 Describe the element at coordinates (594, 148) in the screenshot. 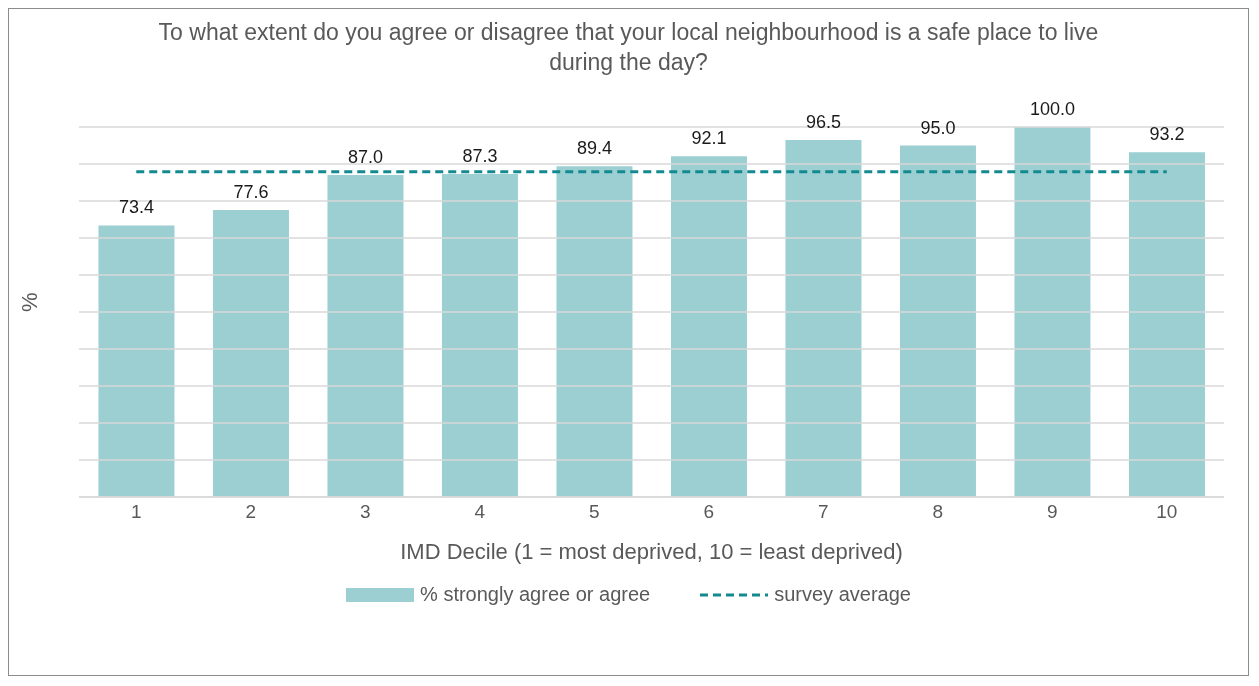

I see `data-label: 89.4` at that location.